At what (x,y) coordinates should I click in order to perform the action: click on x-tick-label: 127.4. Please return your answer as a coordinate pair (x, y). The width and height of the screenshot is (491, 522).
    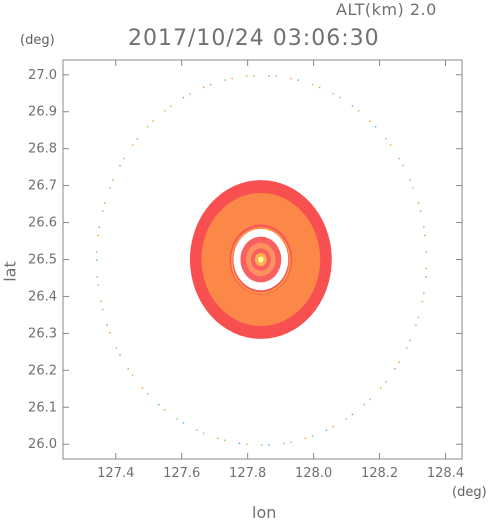
    Looking at the image, I should click on (115, 473).